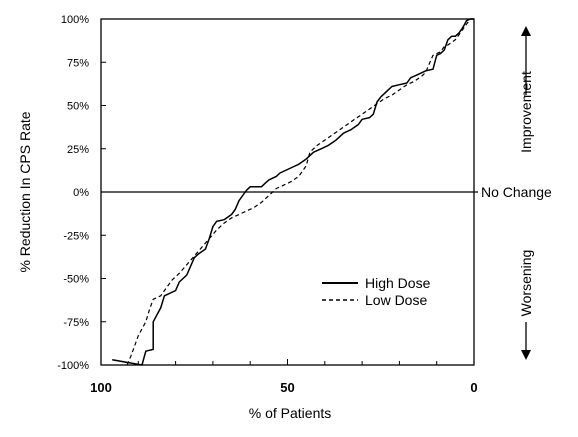  I want to click on y-tick-label: 50%, so click(78, 107).